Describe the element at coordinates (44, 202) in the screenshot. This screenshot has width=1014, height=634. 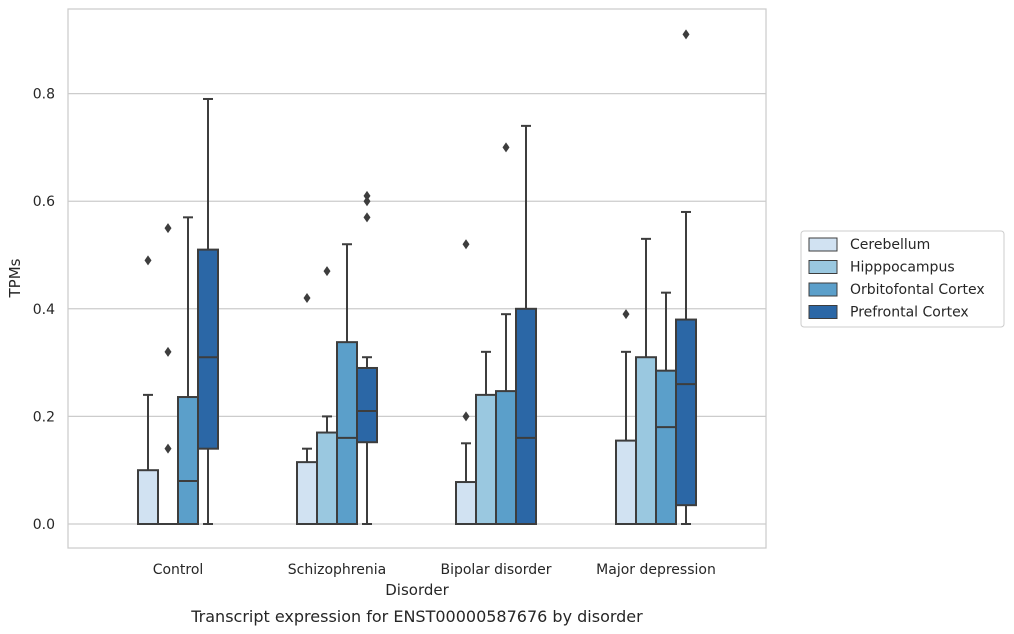
I see `y-tick-label: 0.6` at that location.